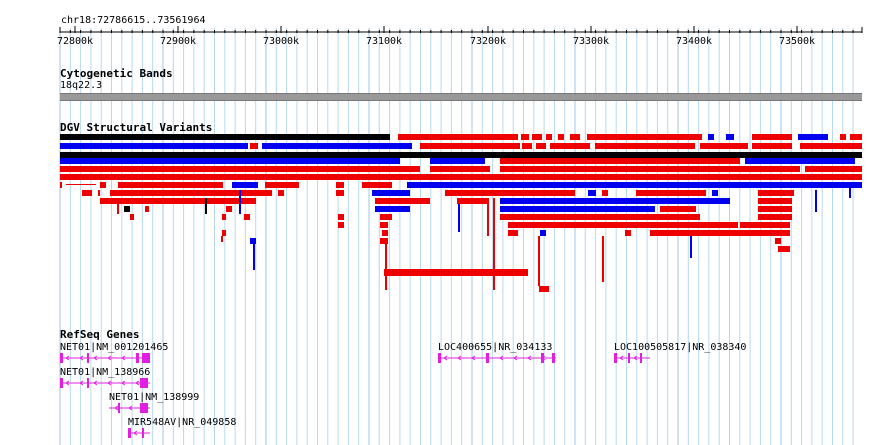 The width and height of the screenshot is (890, 445). What do you see at coordinates (495, 347) in the screenshot?
I see `gene-label: LOC400655|NR_034133` at bounding box center [495, 347].